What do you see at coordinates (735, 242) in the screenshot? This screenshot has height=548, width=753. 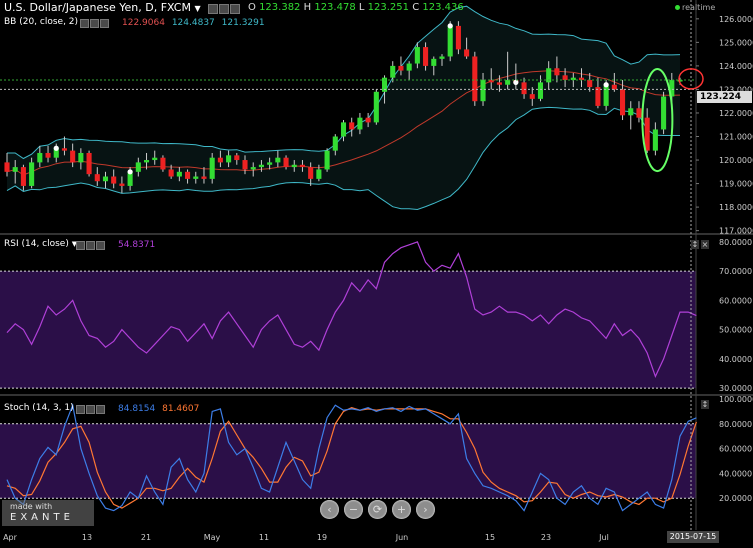 I see `rsi-tick-label: 80.0000` at bounding box center [735, 242].